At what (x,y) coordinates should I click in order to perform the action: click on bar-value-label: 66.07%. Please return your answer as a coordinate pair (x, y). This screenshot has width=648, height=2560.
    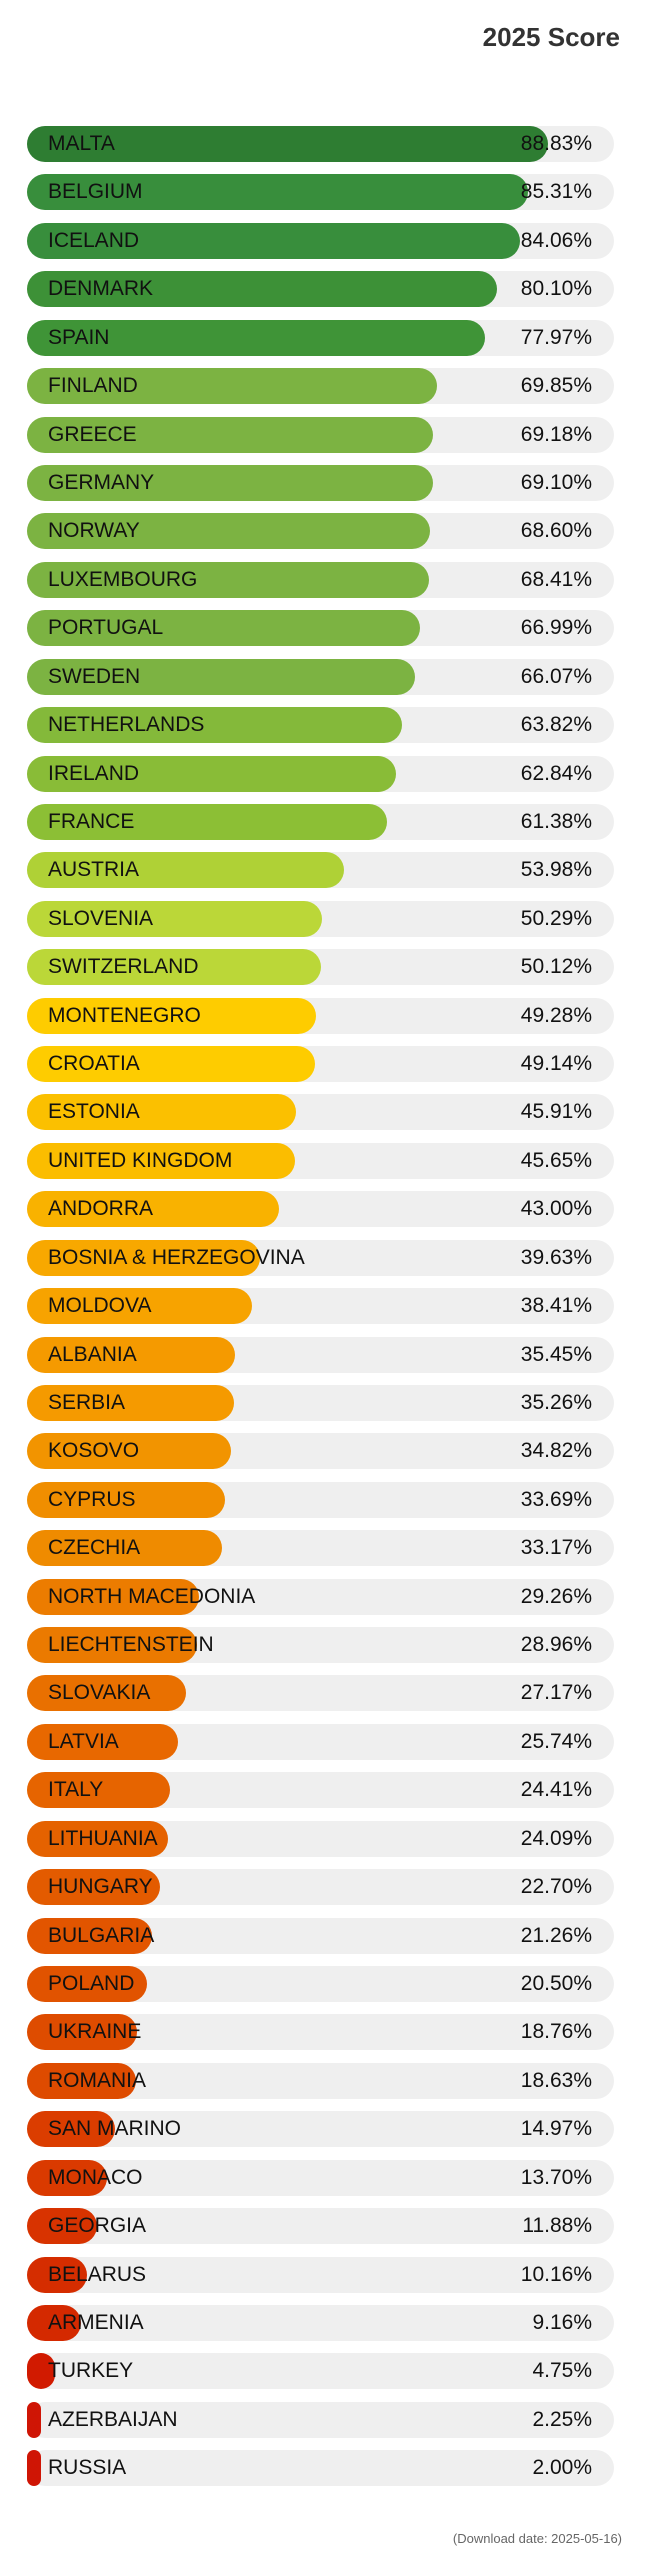
    Looking at the image, I should click on (556, 676).